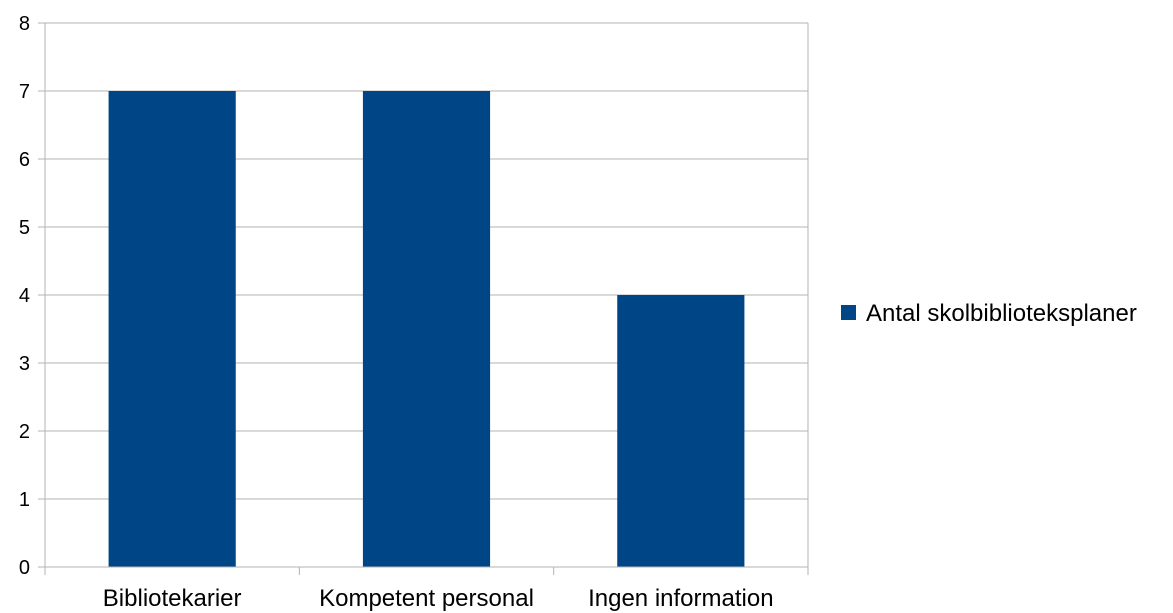  I want to click on y-tick-label: 6, so click(24, 160).